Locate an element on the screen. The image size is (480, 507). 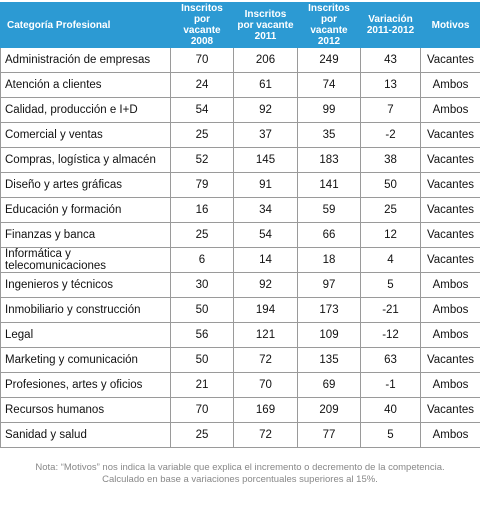
value-cell: 99 is located at coordinates (329, 110).